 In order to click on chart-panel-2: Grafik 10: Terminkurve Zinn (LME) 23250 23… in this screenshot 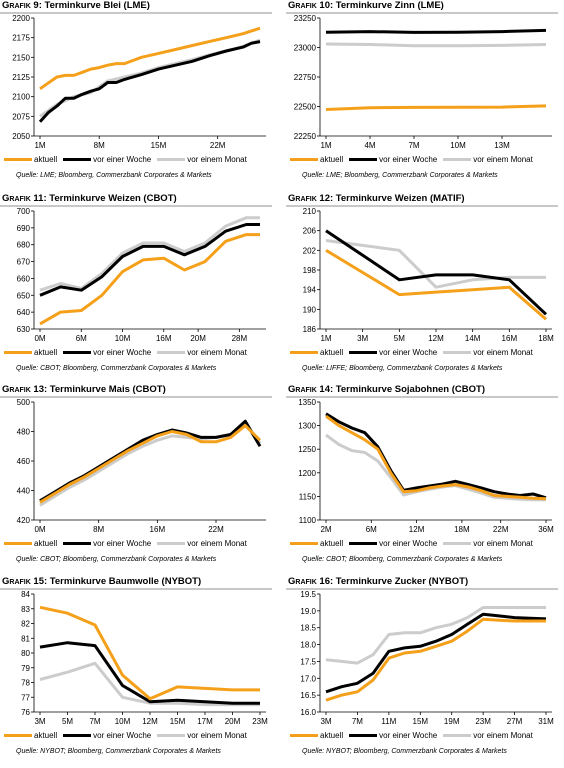, I will do `click(425, 96)`.